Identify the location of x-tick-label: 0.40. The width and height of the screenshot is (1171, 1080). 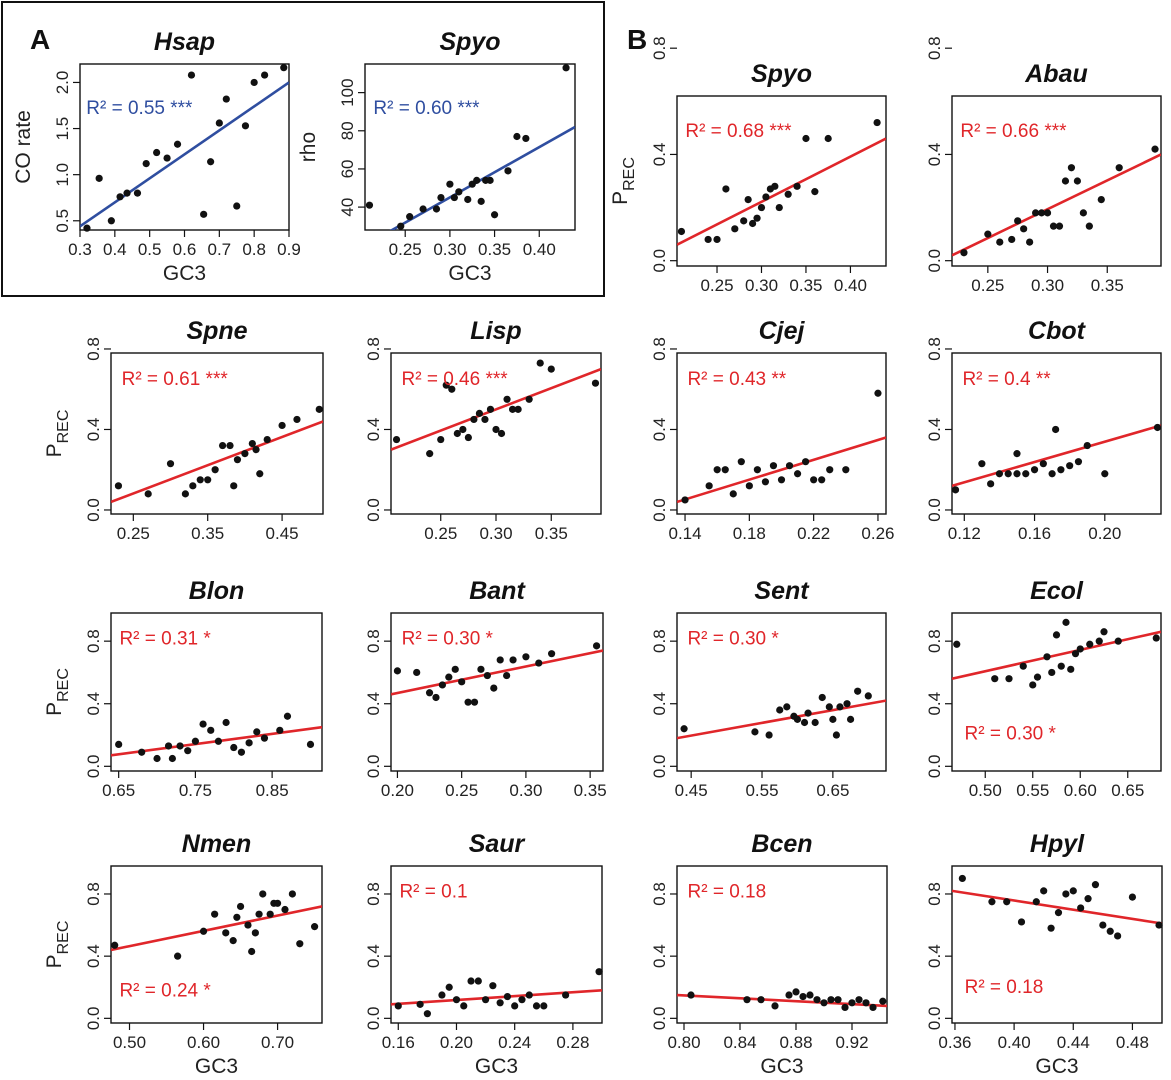
(1014, 1042).